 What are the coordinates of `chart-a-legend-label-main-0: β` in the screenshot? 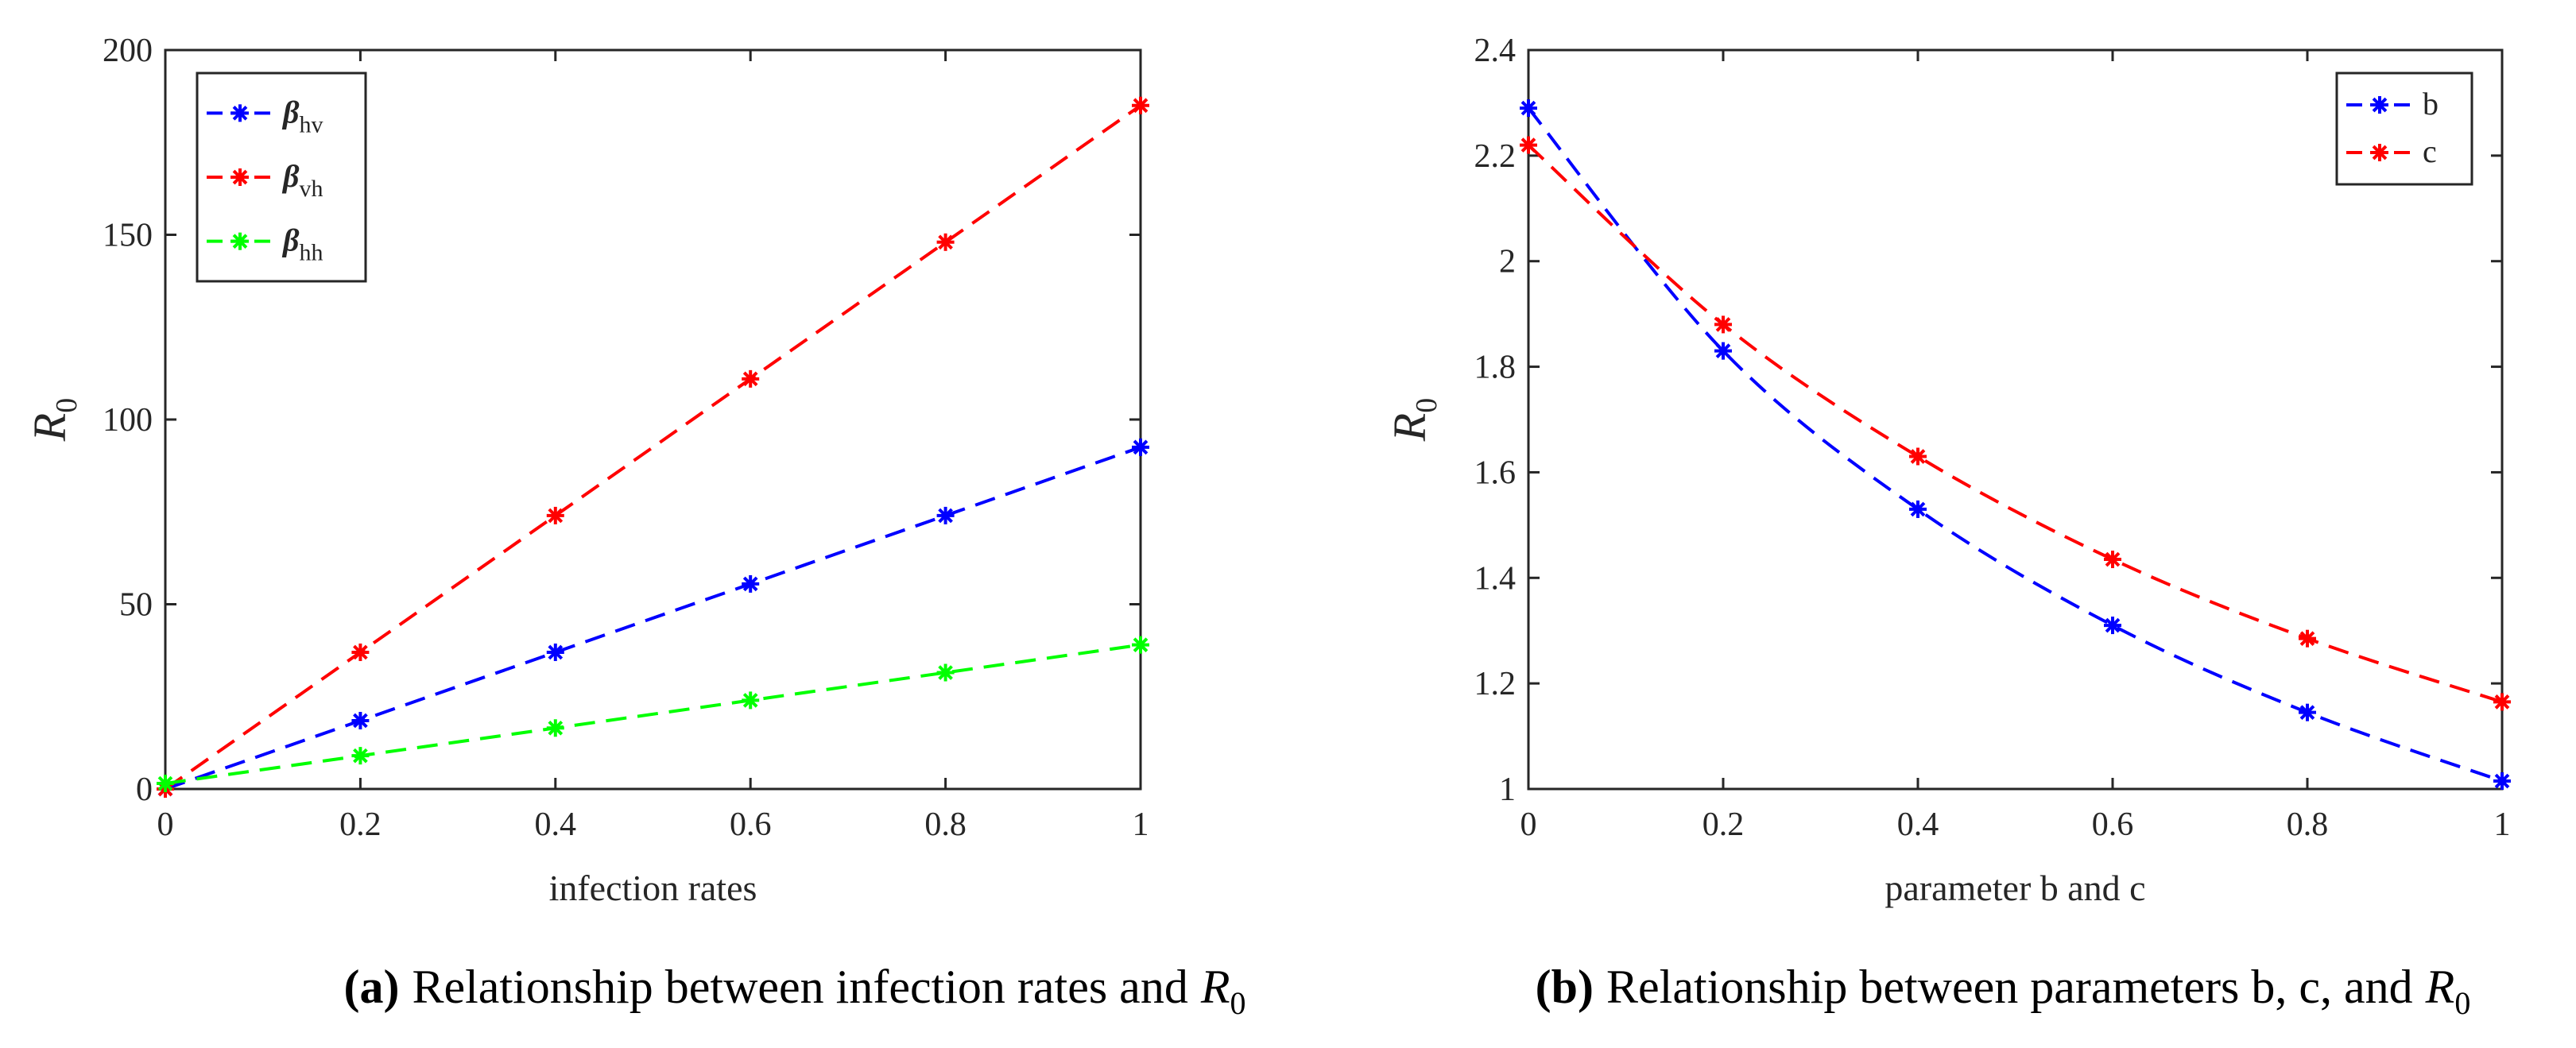 It's located at (290, 112).